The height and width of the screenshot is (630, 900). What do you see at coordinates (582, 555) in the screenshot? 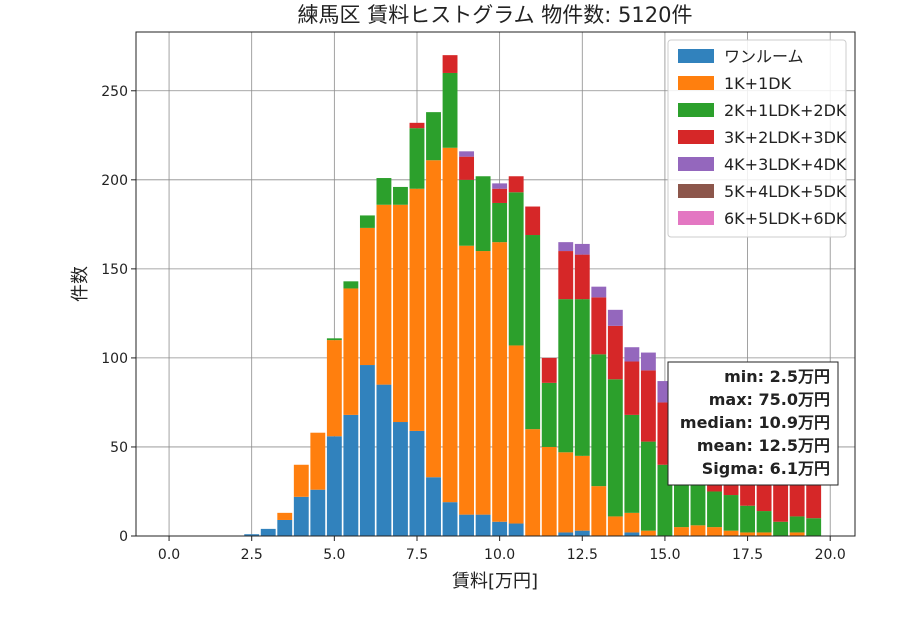
I see `x-tick-label: 12.5` at bounding box center [582, 555].